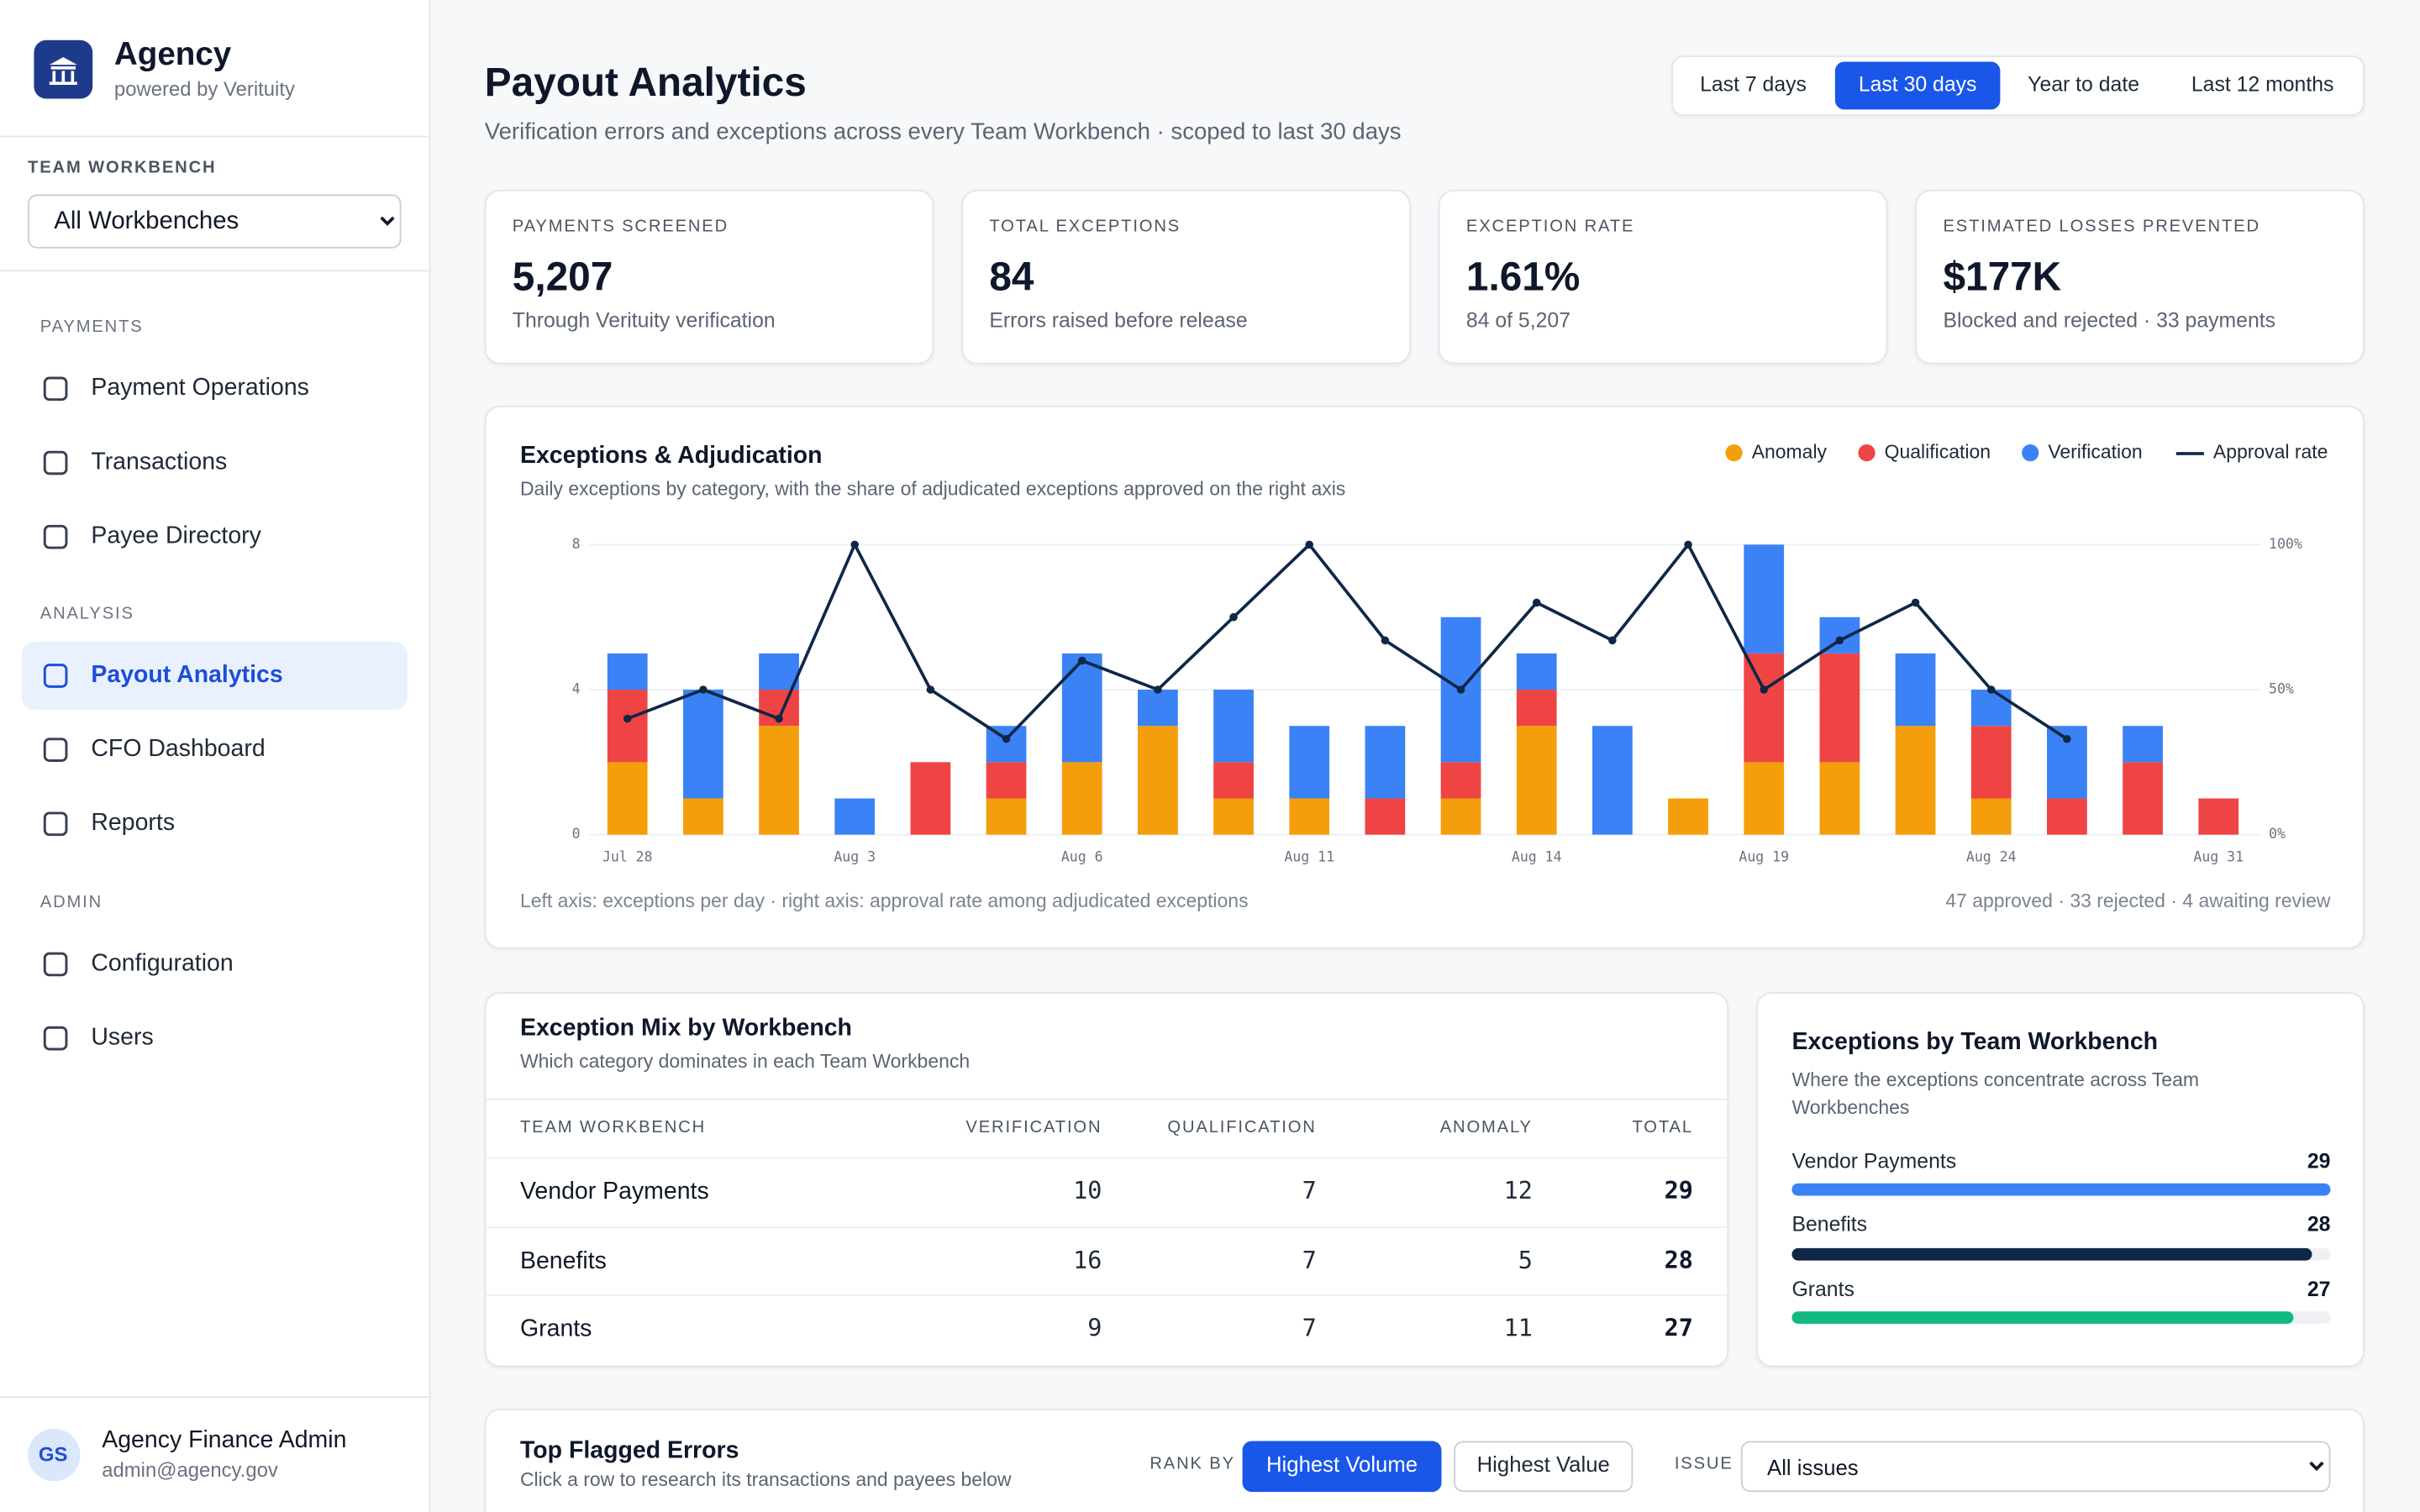  What do you see at coordinates (1753, 83) in the screenshot?
I see `range-label: Last 7 days` at bounding box center [1753, 83].